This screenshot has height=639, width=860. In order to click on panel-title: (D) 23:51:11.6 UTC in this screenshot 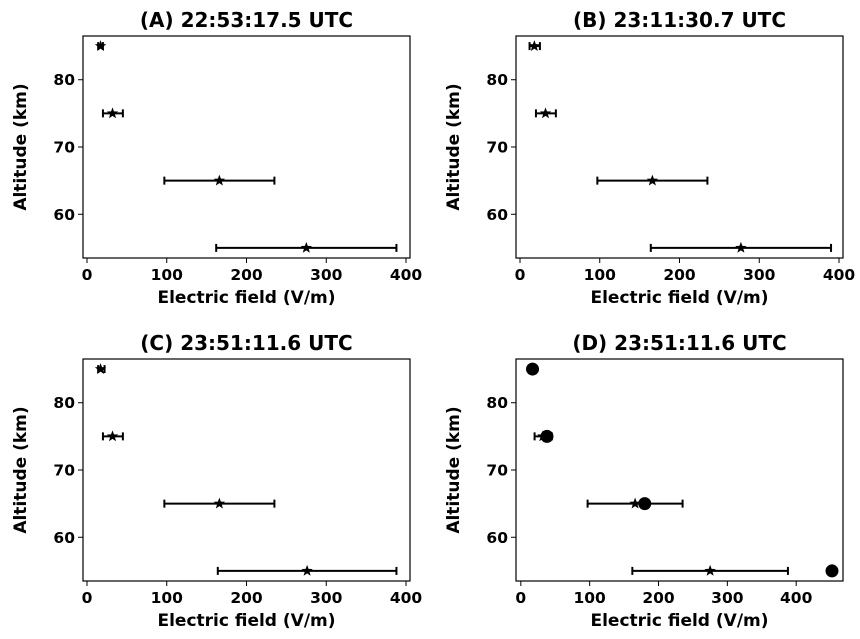, I will do `click(679, 343)`.